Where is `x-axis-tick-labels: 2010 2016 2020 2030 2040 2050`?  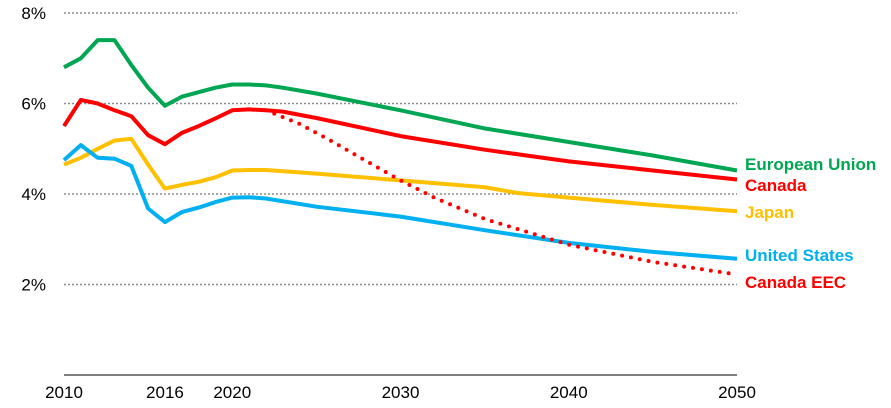
x-axis-tick-labels: 2010 2016 2020 2030 2040 2050 is located at coordinates (400, 392).